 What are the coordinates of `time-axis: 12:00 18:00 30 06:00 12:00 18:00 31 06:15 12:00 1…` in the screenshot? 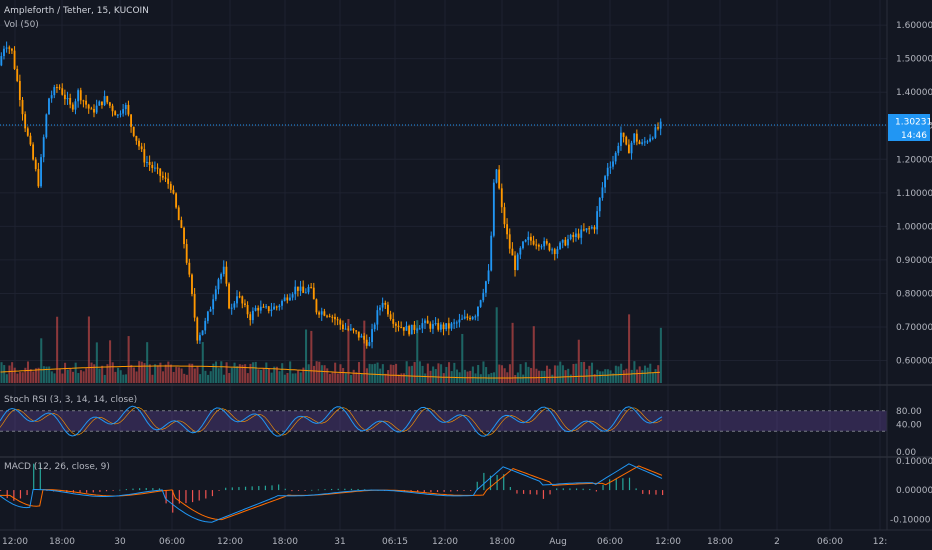 It's located at (444, 542).